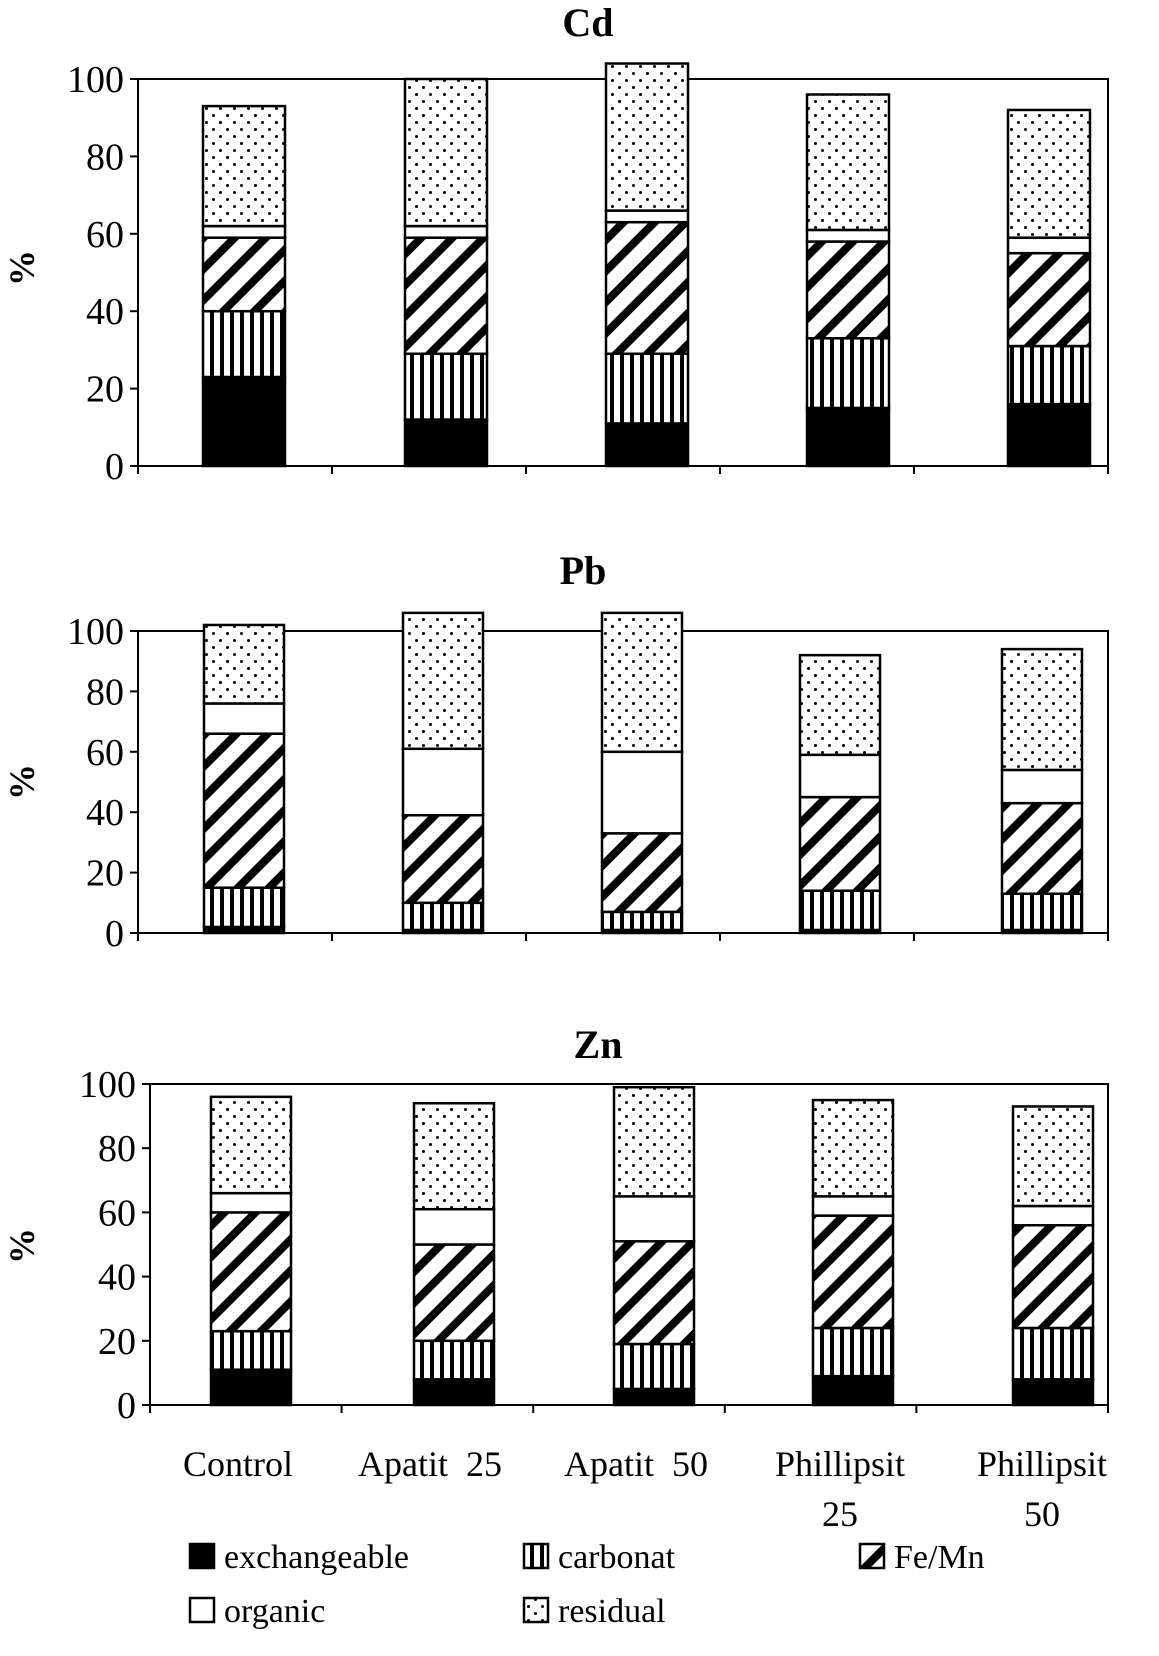  I want to click on panel-cd-title: Cd, so click(587, 22).